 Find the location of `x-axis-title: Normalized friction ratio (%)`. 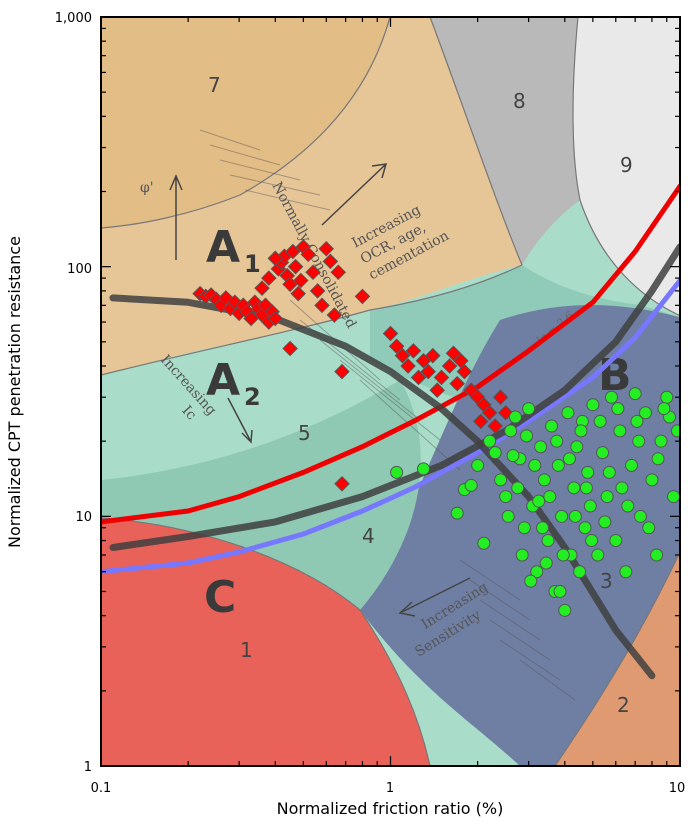

x-axis-title: Normalized friction ratio (%) is located at coordinates (390, 808).